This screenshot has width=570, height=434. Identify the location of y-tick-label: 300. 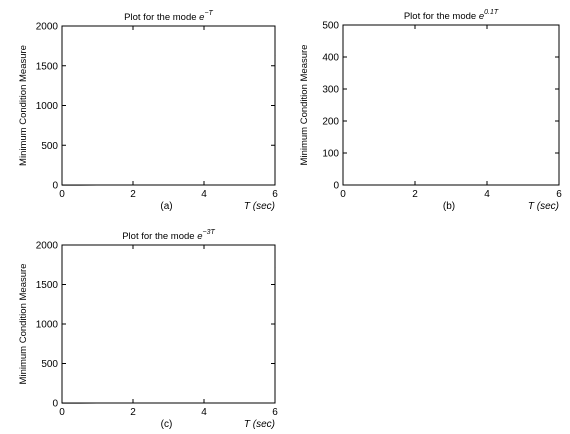
(330, 90).